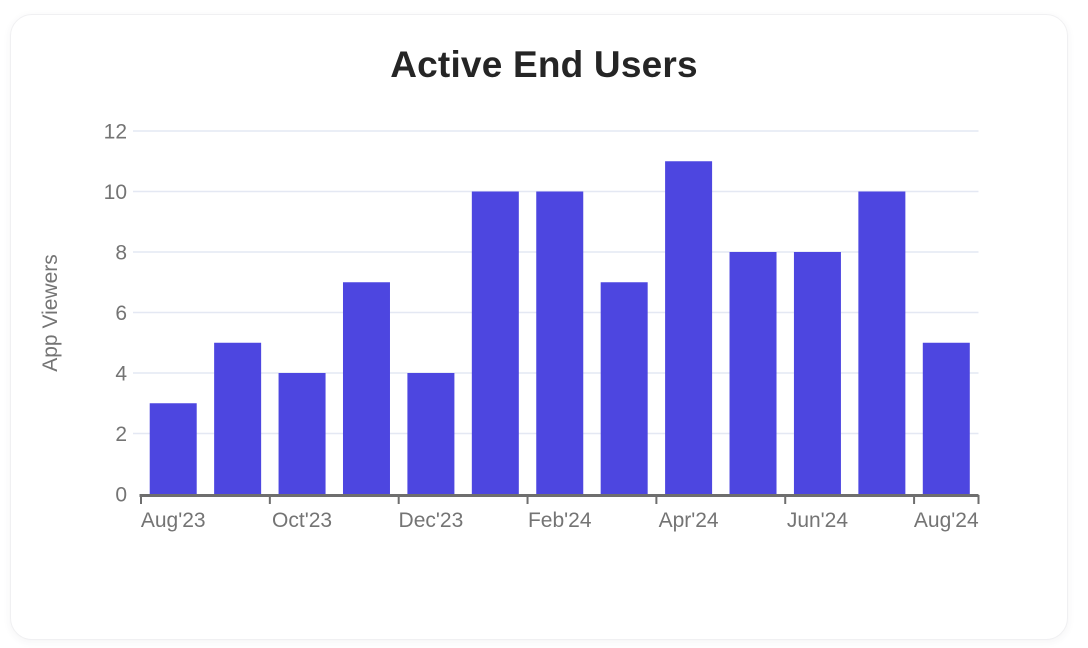  I want to click on x-tick-label-aug24: Aug'24, so click(946, 520).